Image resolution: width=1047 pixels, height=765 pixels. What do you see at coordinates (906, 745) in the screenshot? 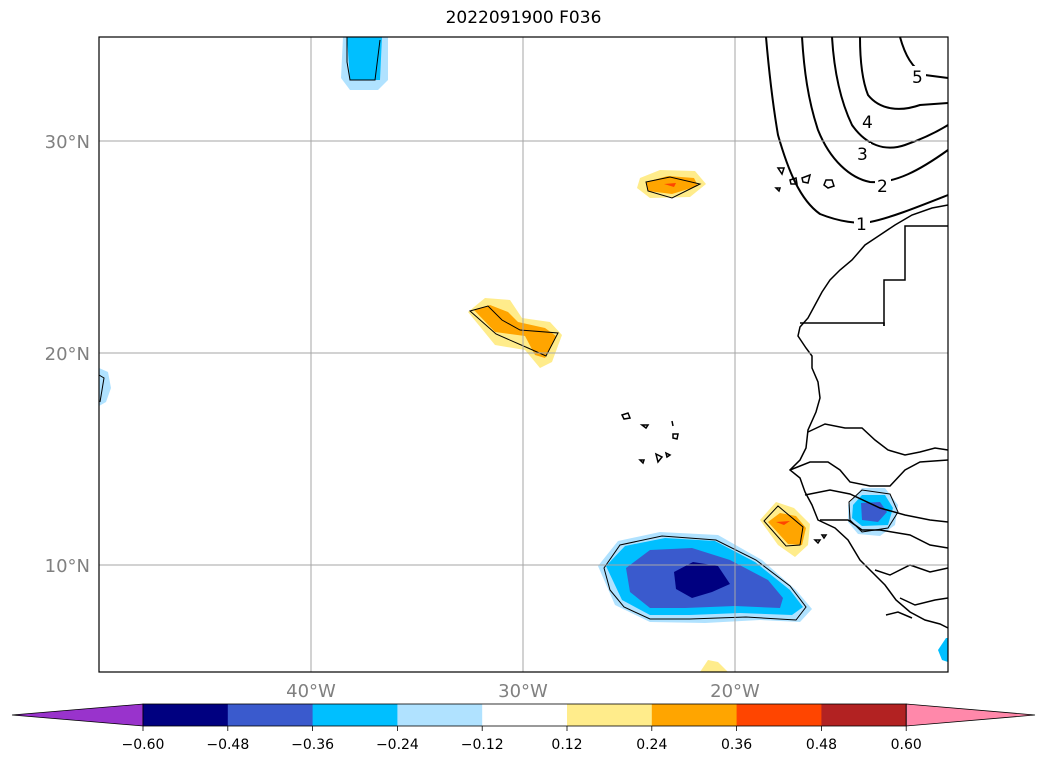
I see `colorbar-tick-label: 0.60` at bounding box center [906, 745].